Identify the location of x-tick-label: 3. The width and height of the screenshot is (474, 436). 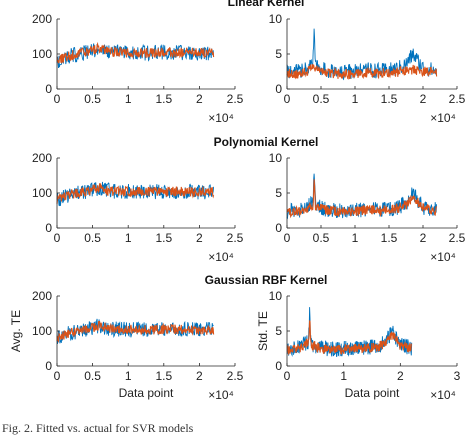
(457, 376).